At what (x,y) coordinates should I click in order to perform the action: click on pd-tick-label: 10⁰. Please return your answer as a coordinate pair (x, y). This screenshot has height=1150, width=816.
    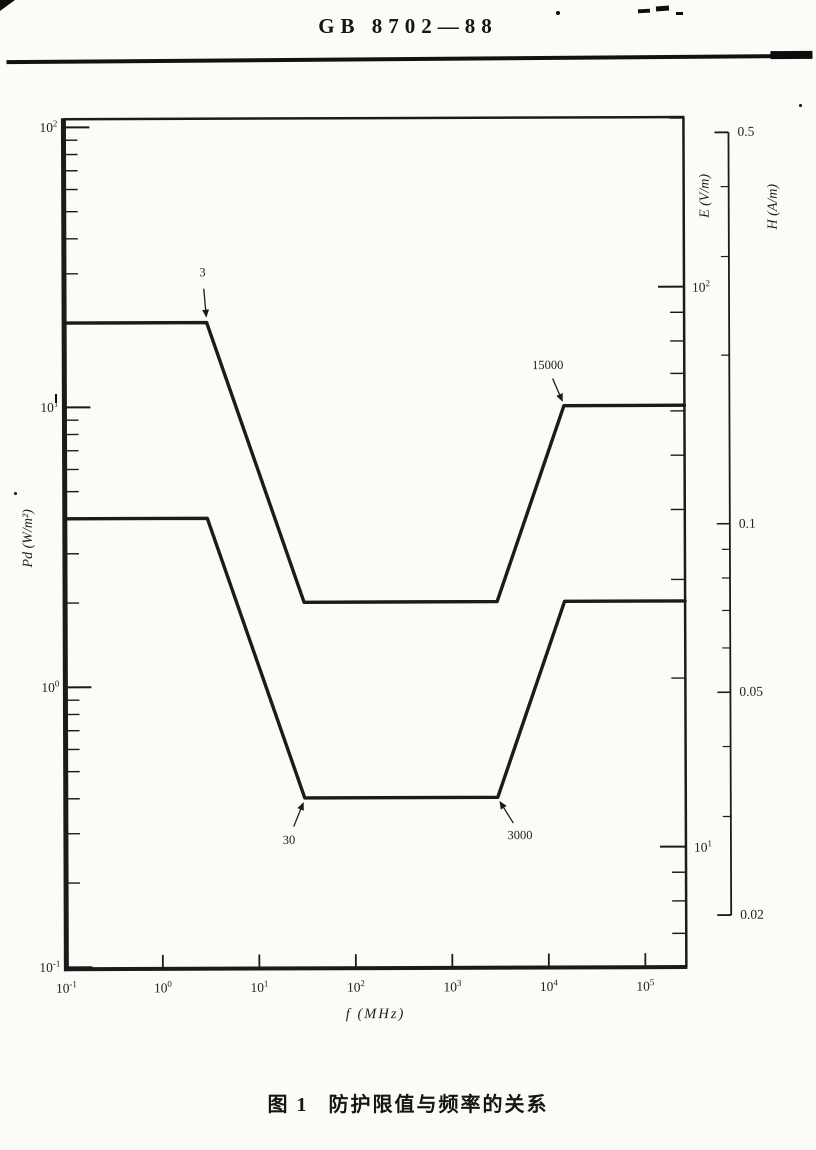
    Looking at the image, I should click on (50, 687).